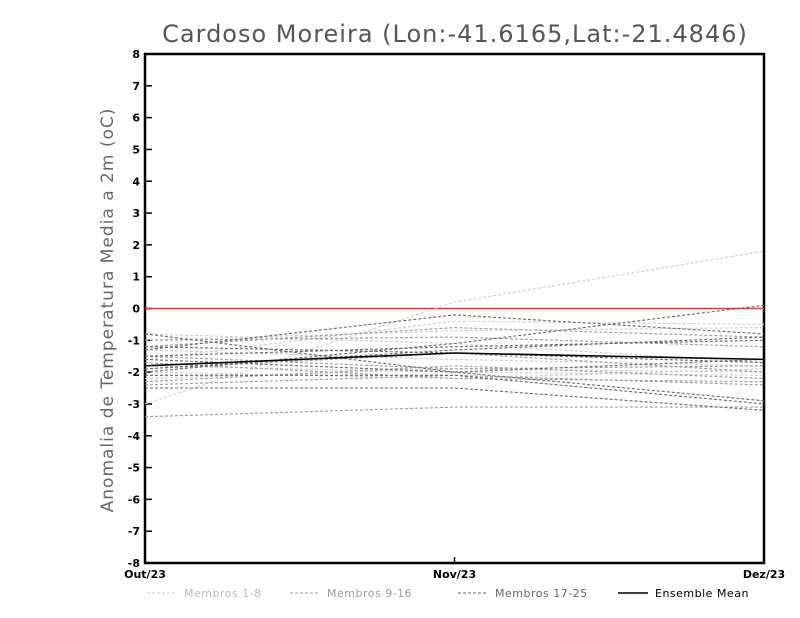 The height and width of the screenshot is (618, 800). I want to click on x-axis: Out/23 Nov/23 Dez/23, so click(454, 569).